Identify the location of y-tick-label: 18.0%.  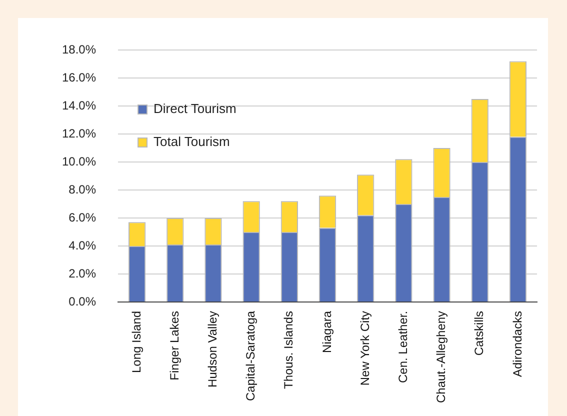
(79, 49).